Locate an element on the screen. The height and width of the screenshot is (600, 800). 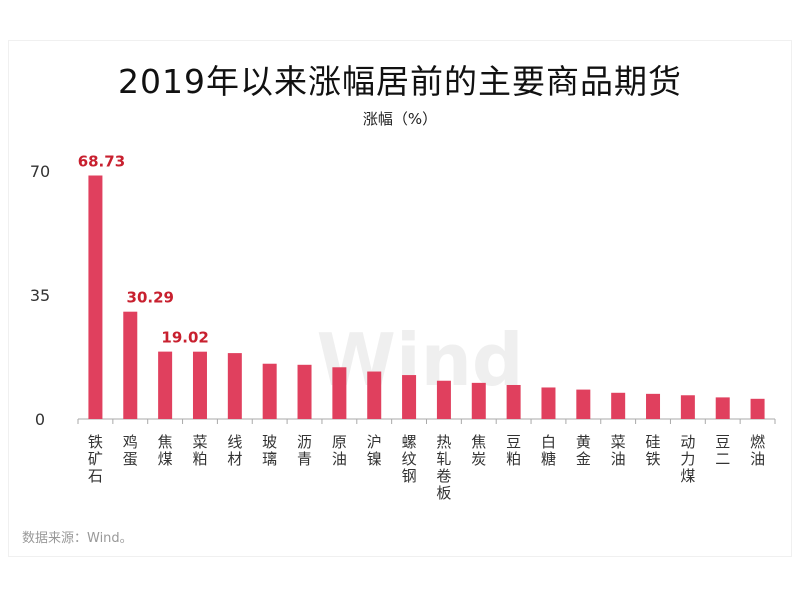
x-tick-label: 原 is located at coordinates (339, 442).